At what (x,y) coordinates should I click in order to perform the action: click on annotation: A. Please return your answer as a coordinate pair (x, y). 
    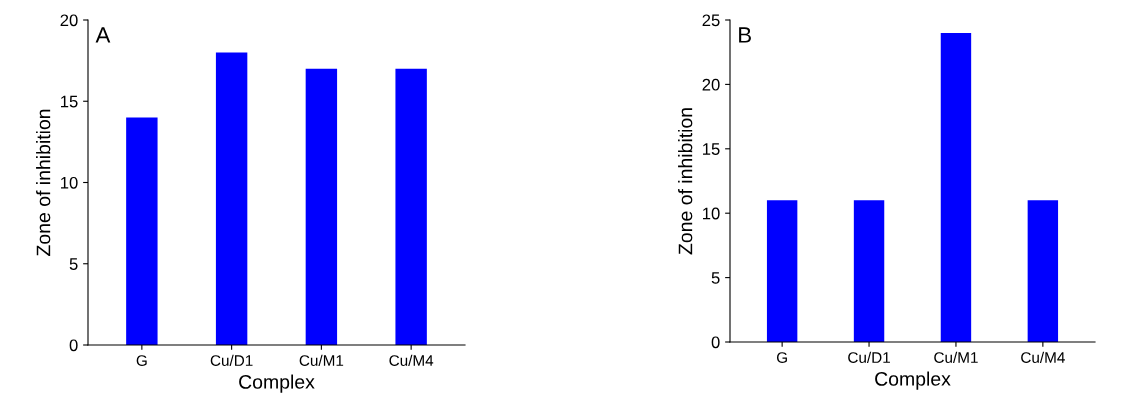
    Looking at the image, I should click on (103, 35).